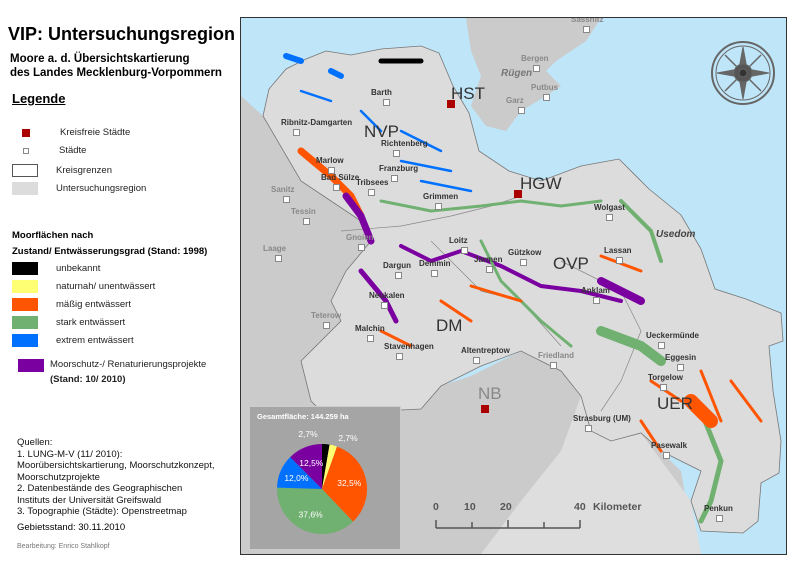 Image resolution: width=800 pixels, height=566 pixels. I want to click on city-label: Putbus, so click(545, 87).